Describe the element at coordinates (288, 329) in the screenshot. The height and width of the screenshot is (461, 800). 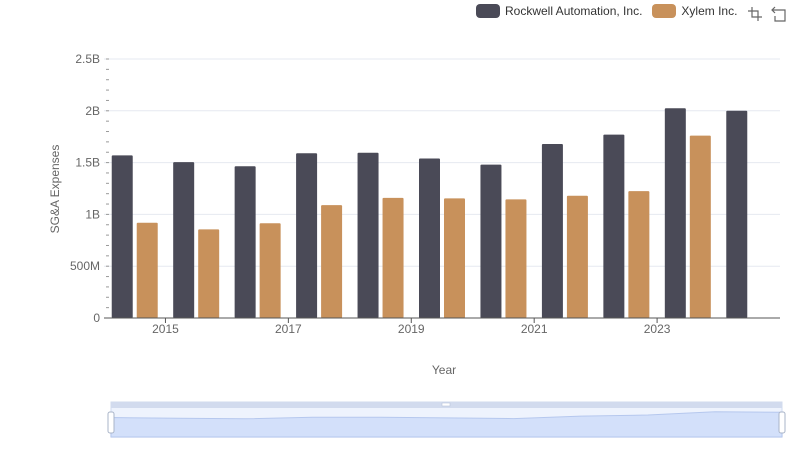
I see `x-tick-label: 2017` at that location.